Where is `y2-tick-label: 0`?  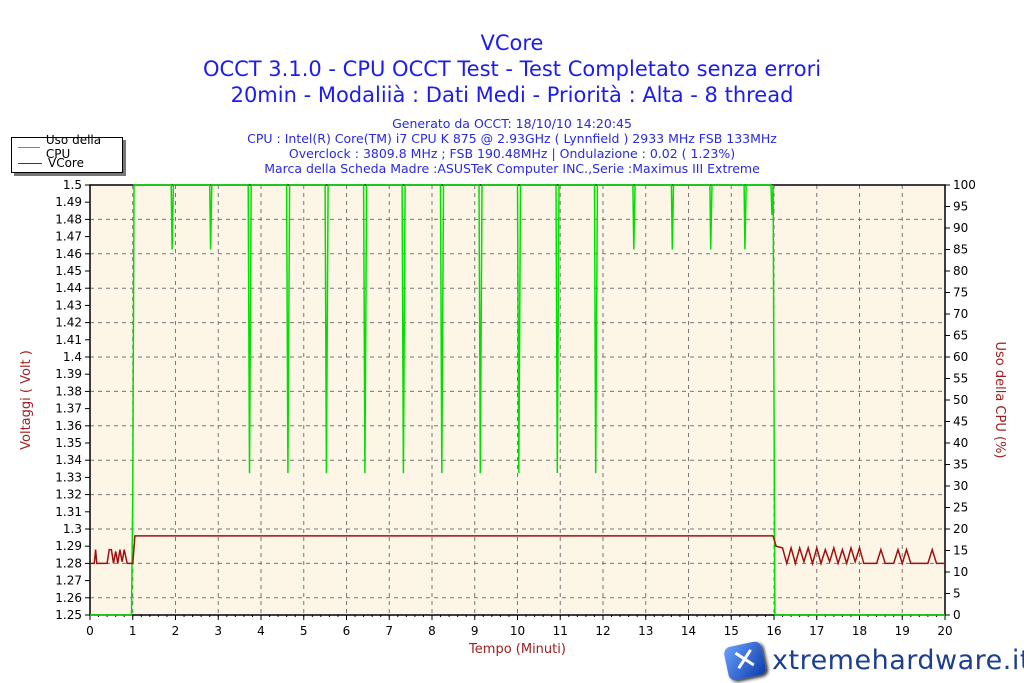 y2-tick-label: 0 is located at coordinates (957, 615).